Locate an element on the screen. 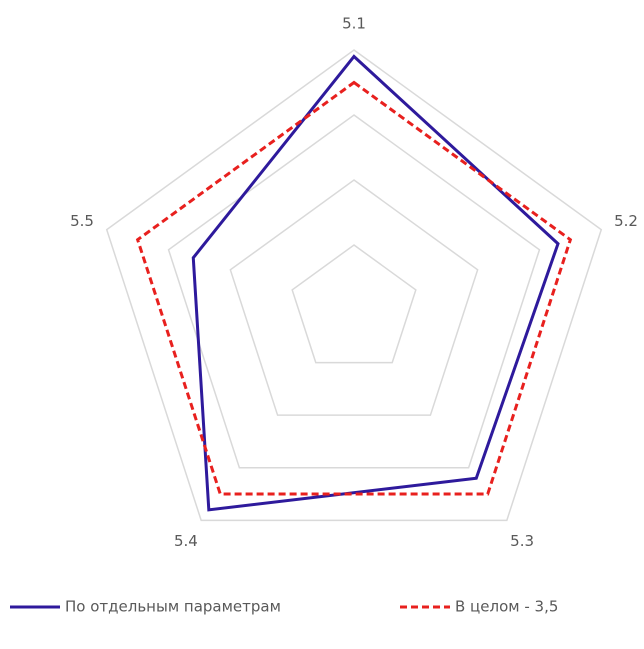  axis-label: 5.1 is located at coordinates (354, 24).